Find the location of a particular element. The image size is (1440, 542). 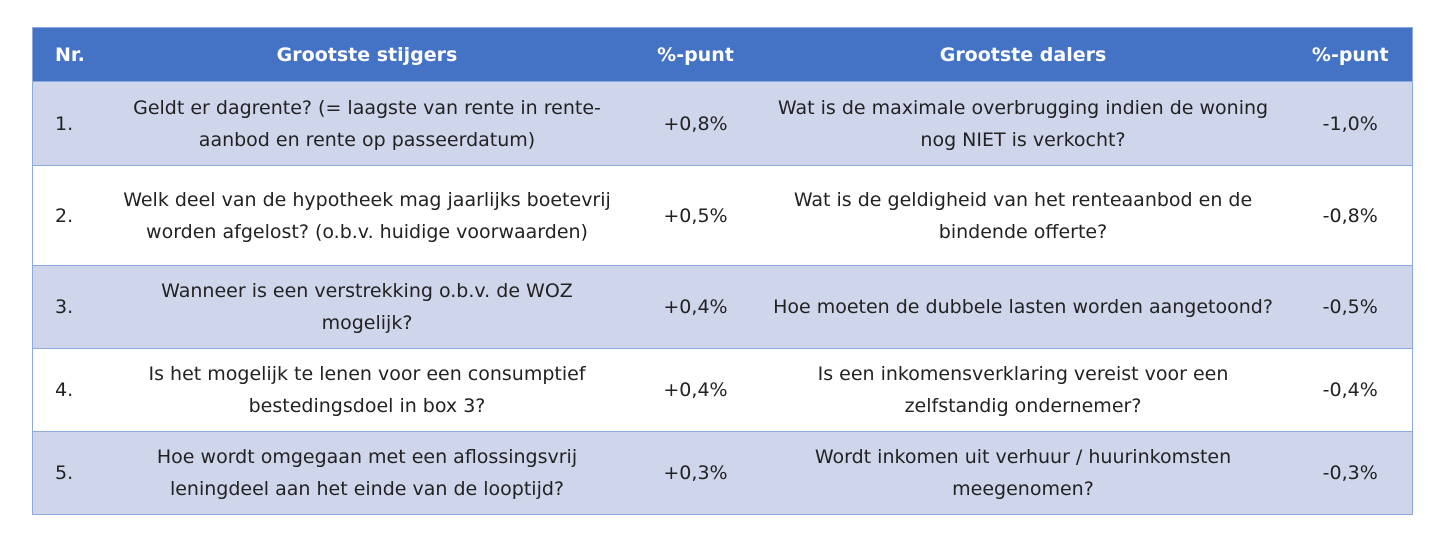

row-number: 2. is located at coordinates (66, 215).